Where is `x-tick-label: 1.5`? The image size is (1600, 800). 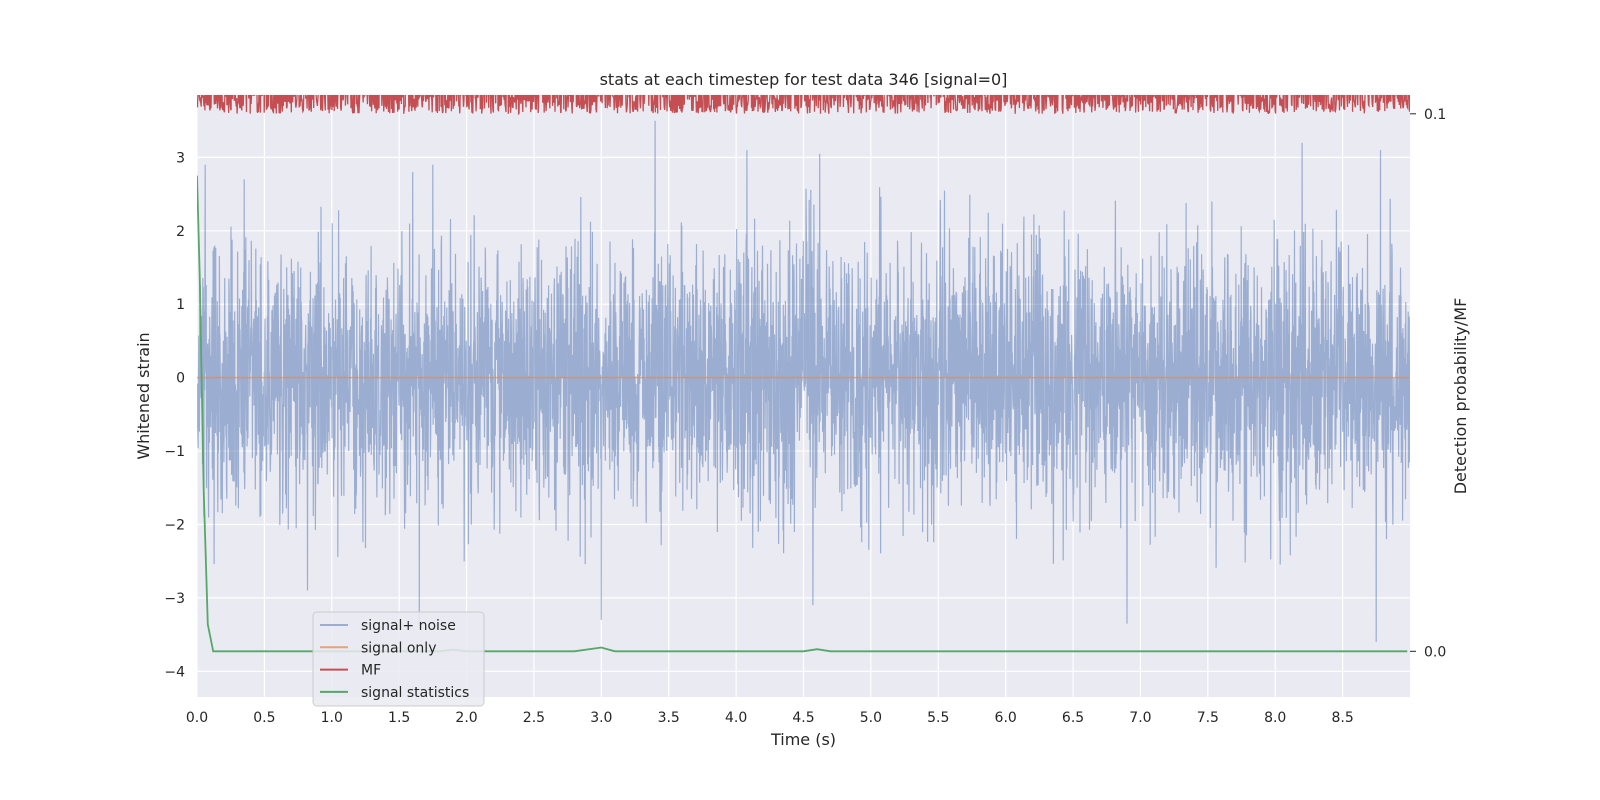 x-tick-label: 1.5 is located at coordinates (399, 718).